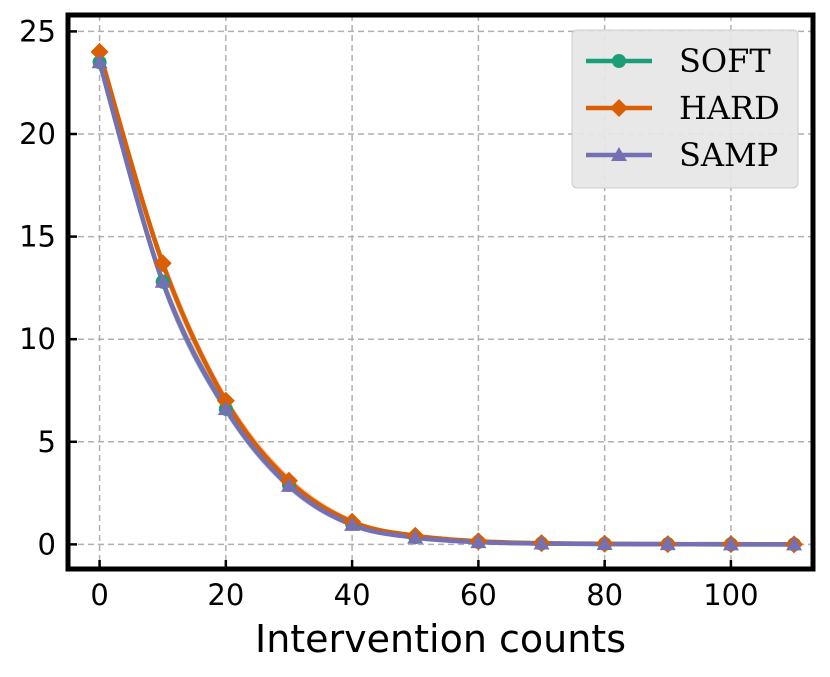  I want to click on x-axis-title: Intervention counts, so click(440, 639).